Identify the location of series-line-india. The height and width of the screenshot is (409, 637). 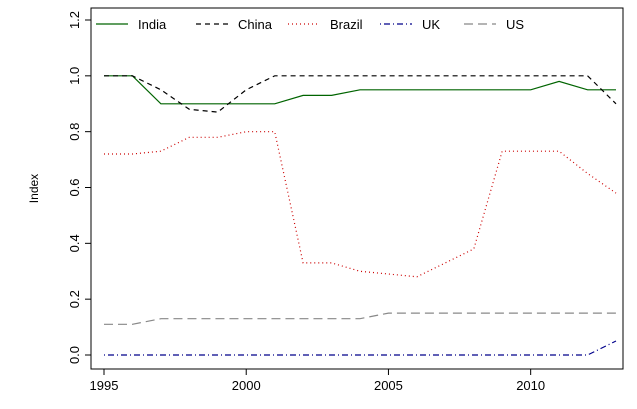
(360, 90).